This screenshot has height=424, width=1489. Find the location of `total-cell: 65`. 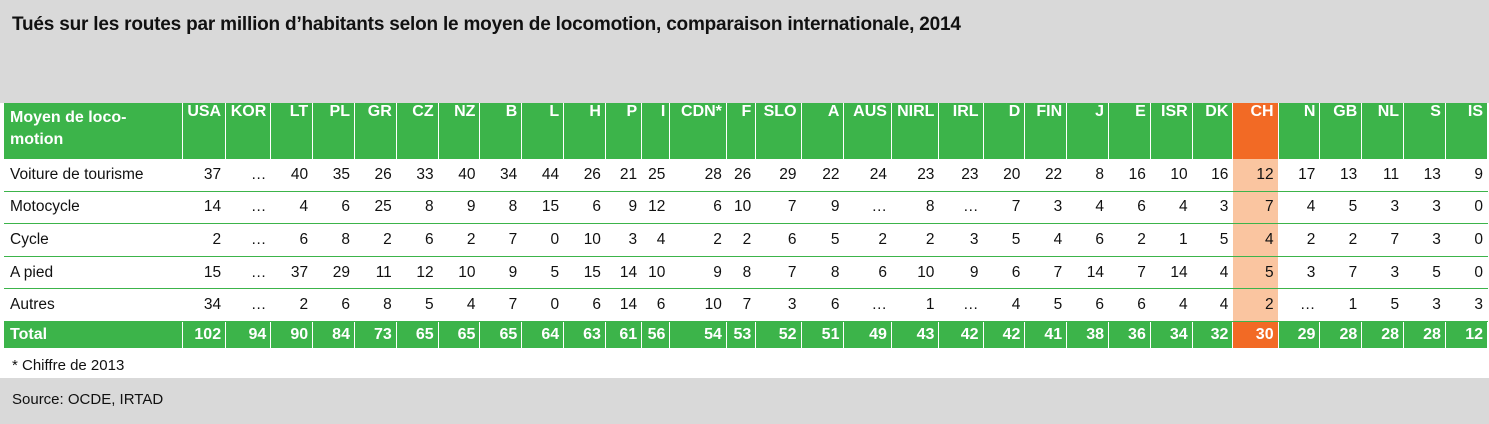

total-cell: 65 is located at coordinates (501, 334).